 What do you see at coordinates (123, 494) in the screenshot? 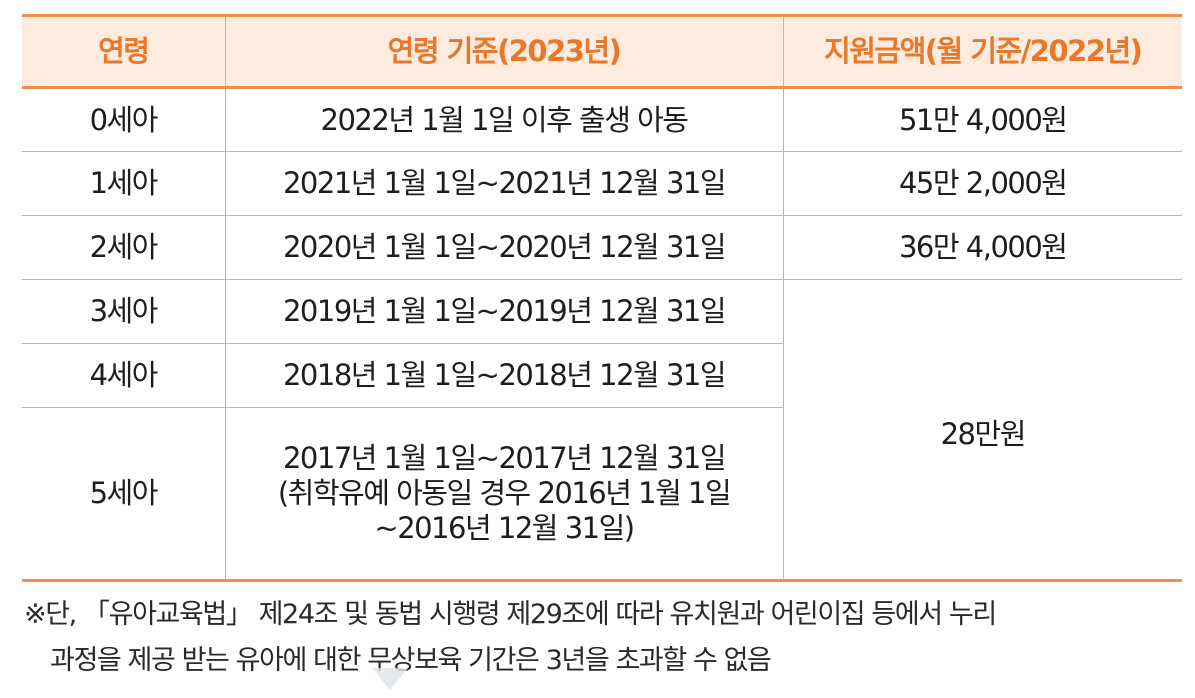
I see `age-cell: 5세아` at bounding box center [123, 494].